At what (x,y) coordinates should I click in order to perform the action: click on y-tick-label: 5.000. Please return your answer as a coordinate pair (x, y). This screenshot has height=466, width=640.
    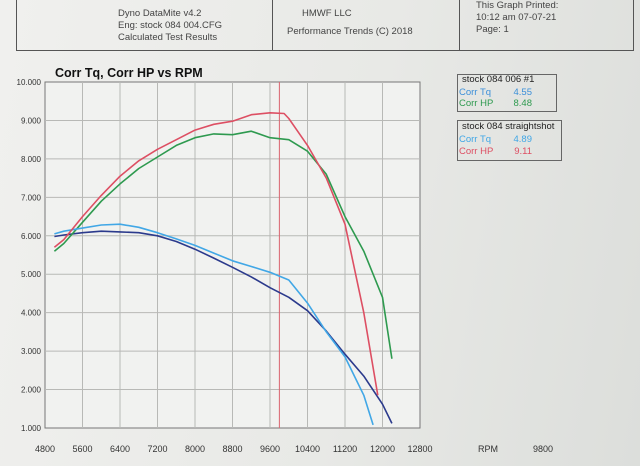
    Looking at the image, I should click on (31, 274).